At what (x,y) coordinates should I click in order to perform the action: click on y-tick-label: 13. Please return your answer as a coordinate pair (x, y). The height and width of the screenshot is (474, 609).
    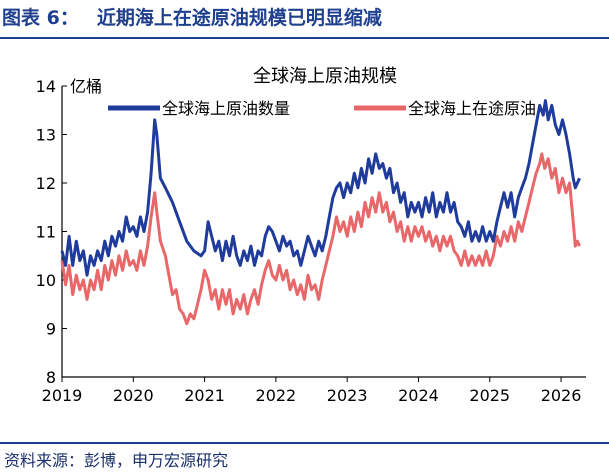
    Looking at the image, I should click on (46, 135).